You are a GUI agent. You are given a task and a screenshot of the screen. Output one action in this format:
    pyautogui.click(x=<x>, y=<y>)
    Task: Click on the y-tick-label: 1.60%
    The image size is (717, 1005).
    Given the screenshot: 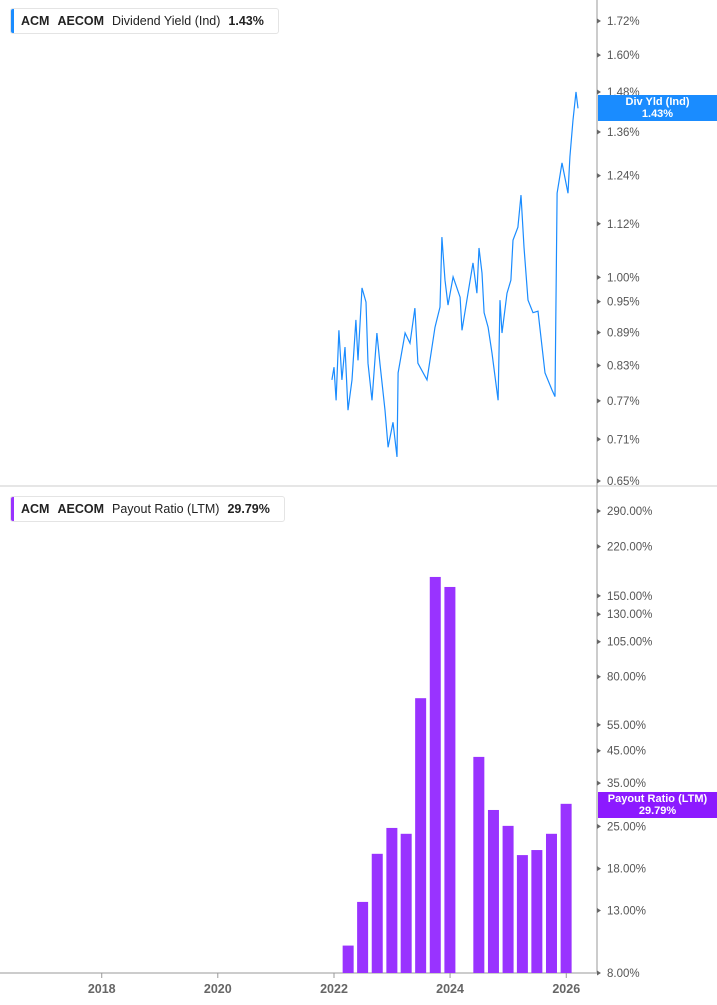 What is the action you would take?
    pyautogui.click(x=623, y=56)
    